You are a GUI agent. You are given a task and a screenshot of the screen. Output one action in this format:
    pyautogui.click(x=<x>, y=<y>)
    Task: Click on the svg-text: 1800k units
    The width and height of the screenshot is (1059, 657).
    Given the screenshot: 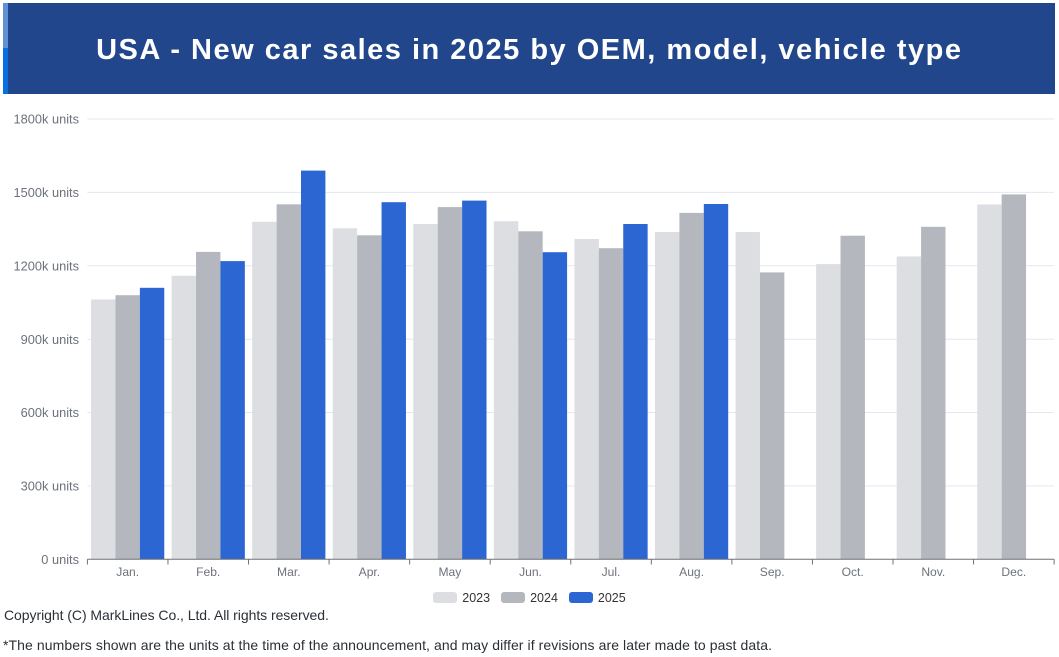 What is the action you would take?
    pyautogui.click(x=46, y=119)
    